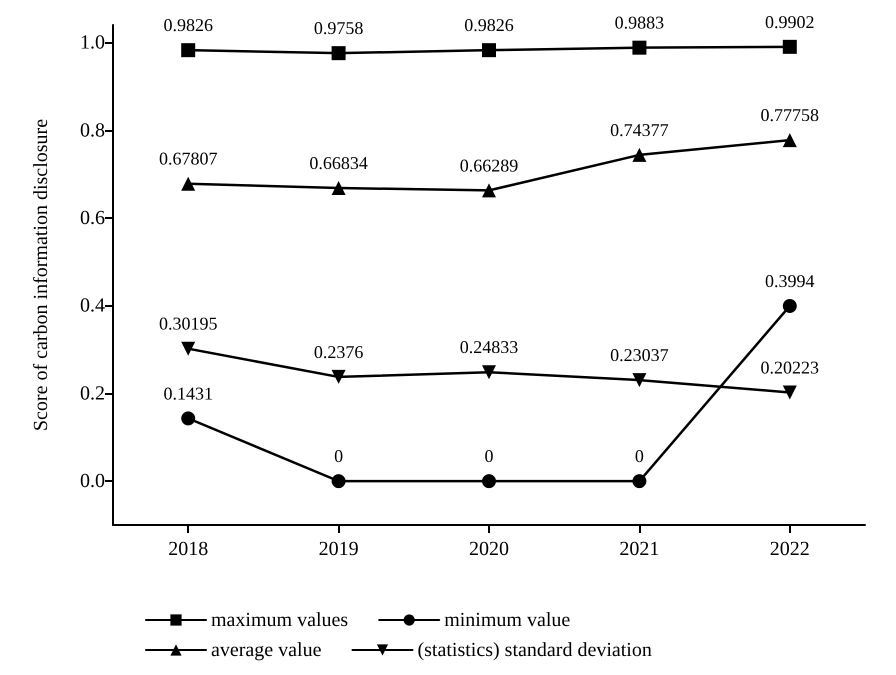  I want to click on data-label: 0.30195, so click(188, 324).